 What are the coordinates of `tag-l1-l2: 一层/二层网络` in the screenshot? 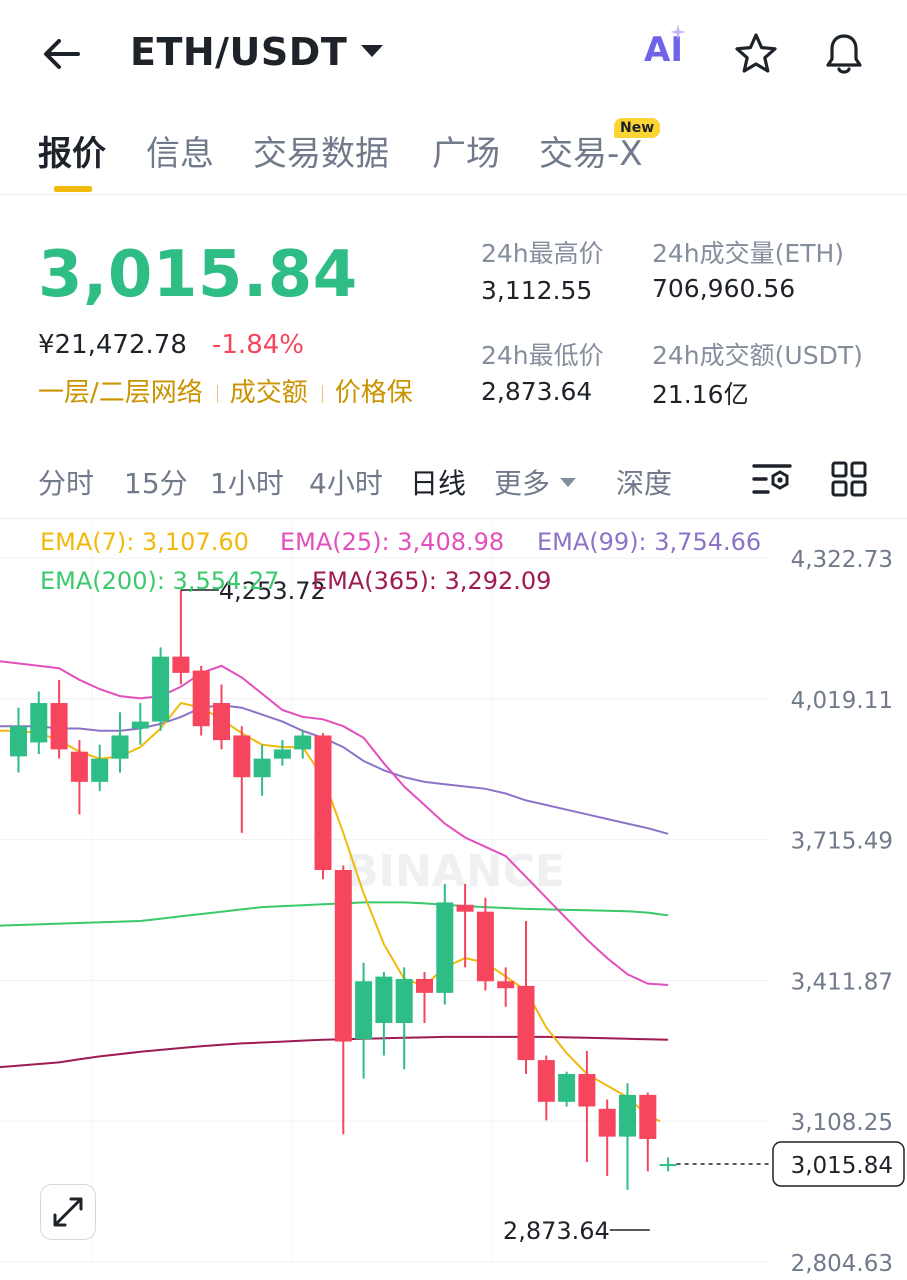 It's located at (120, 393).